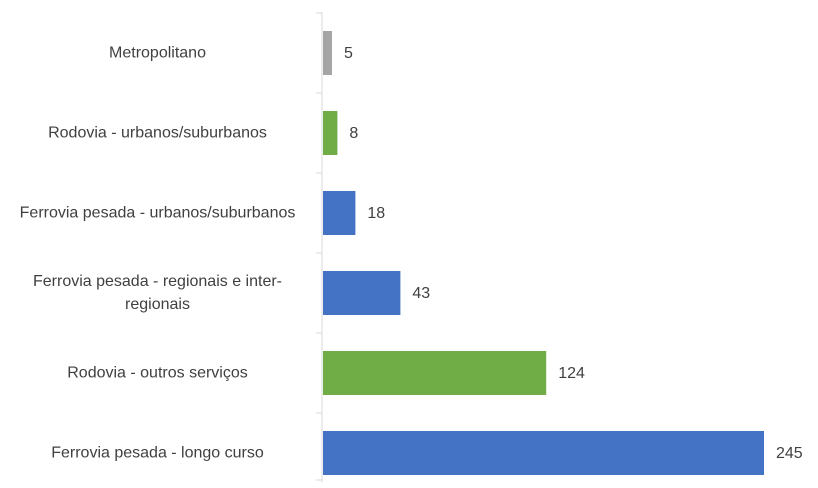 The width and height of the screenshot is (818, 488). Describe the element at coordinates (157, 373) in the screenshot. I see `category-label: Rodovia - outros serviços` at that location.